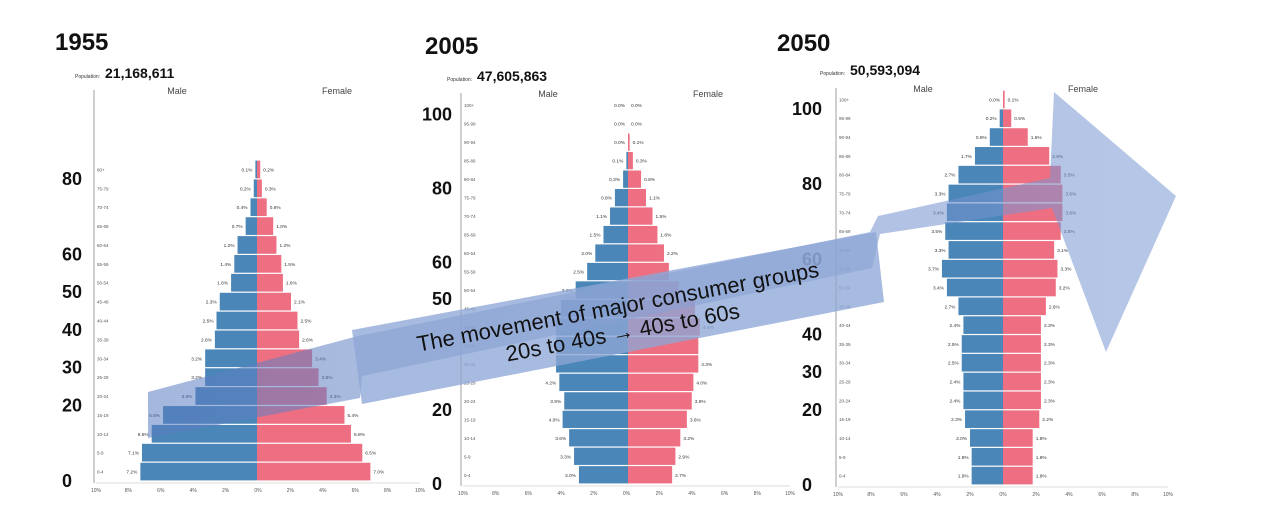 The height and width of the screenshot is (511, 1283). Describe the element at coordinates (230, 246) in the screenshot. I see `male-value-label: 1.2%` at that location.